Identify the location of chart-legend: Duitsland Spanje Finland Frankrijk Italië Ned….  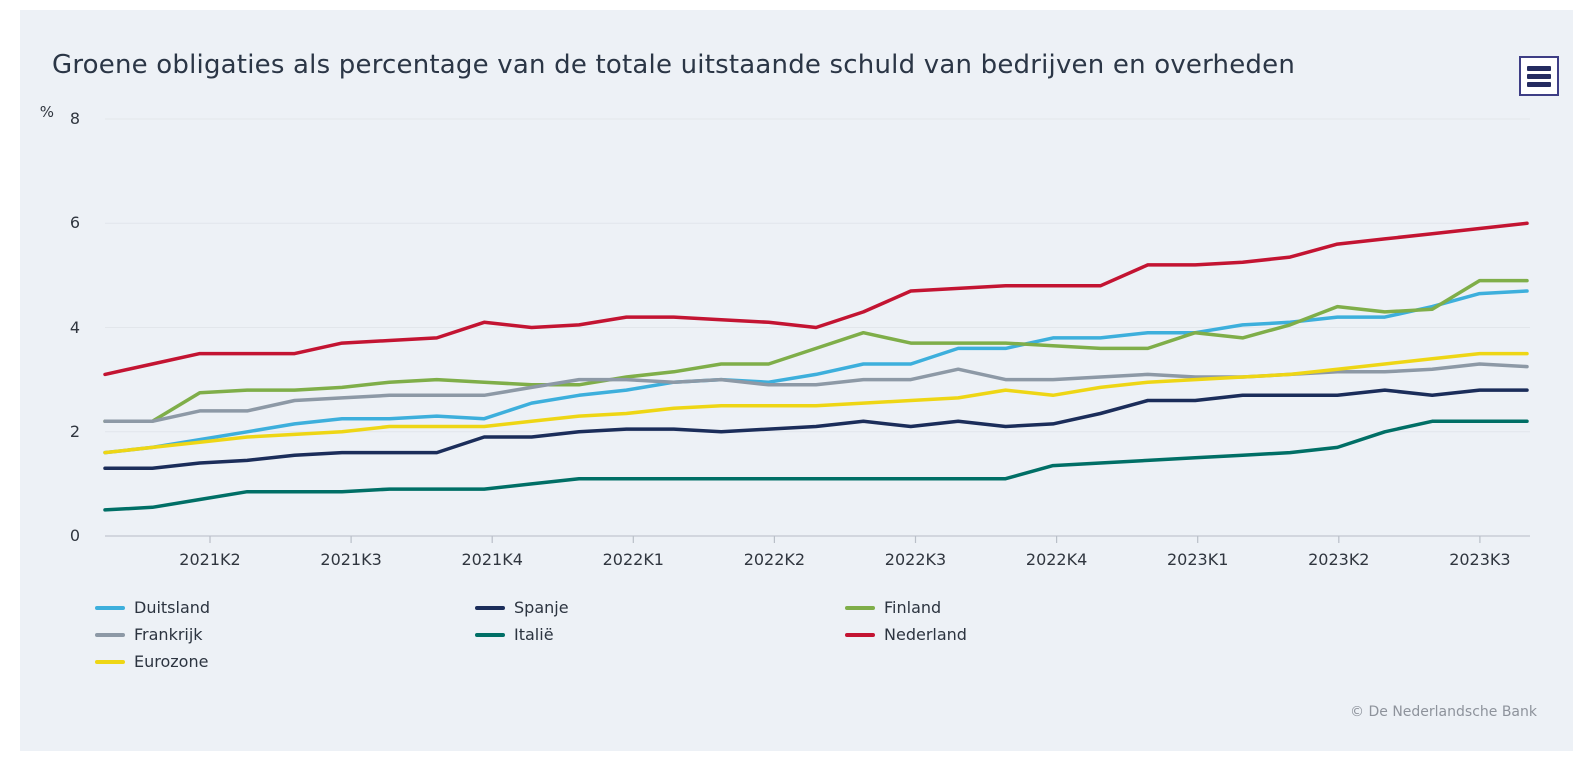
(531, 634).